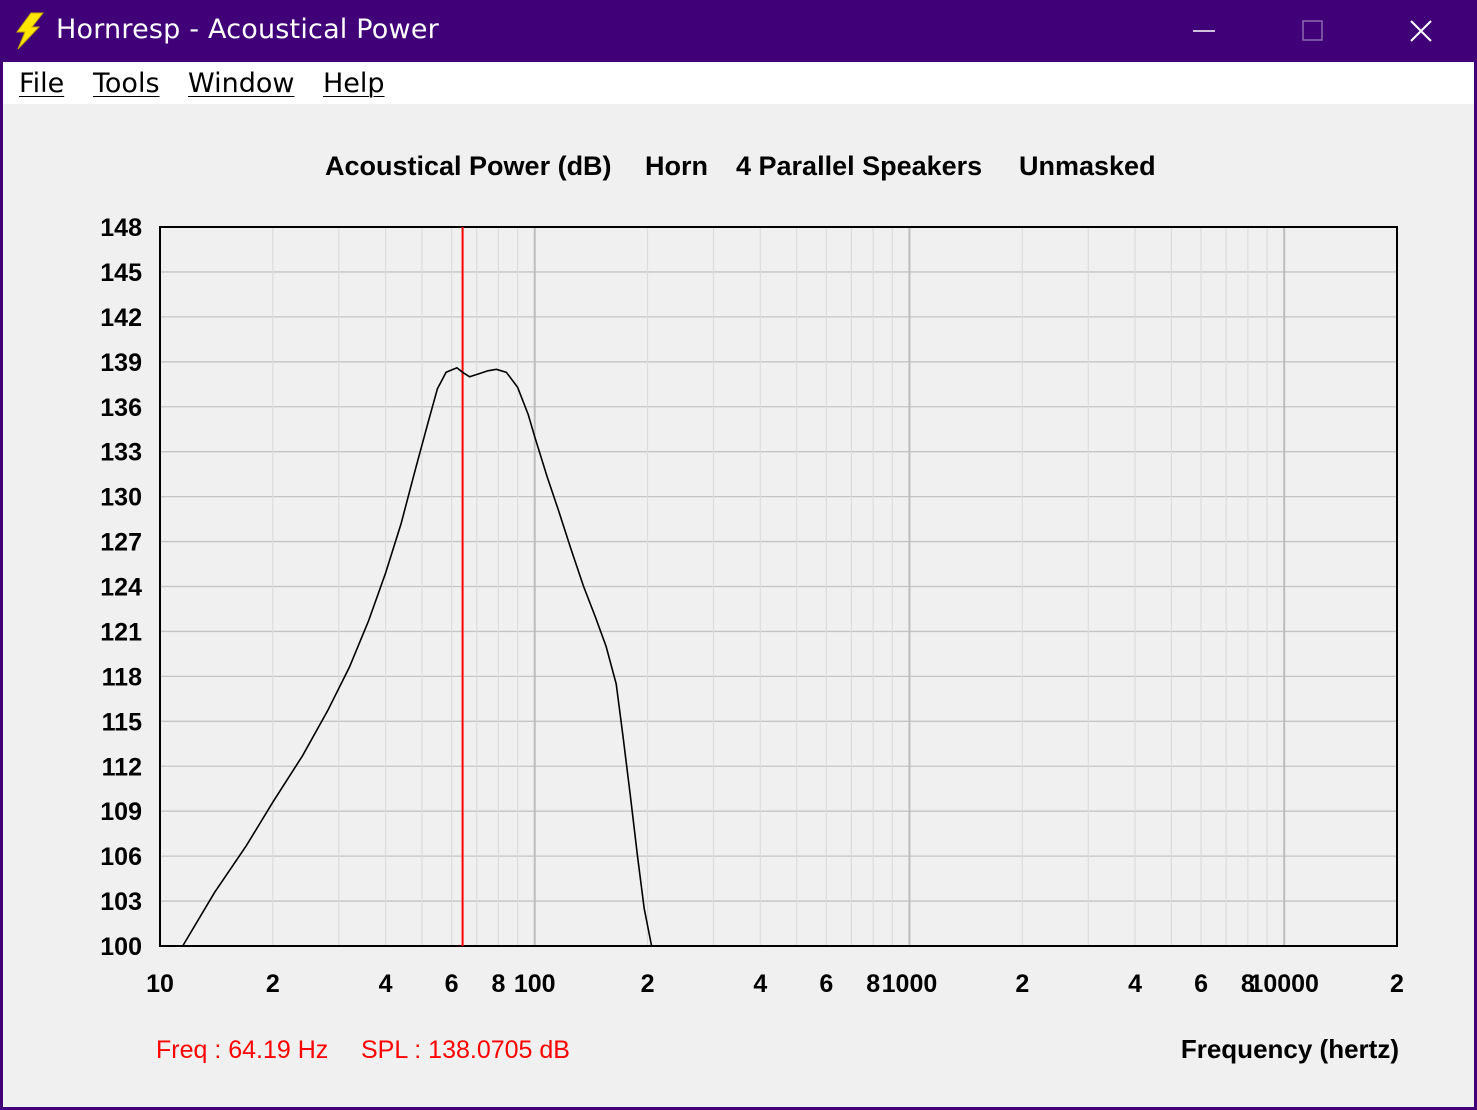 The height and width of the screenshot is (1110, 1477). What do you see at coordinates (121, 857) in the screenshot?
I see `y-tick-label: 106` at bounding box center [121, 857].